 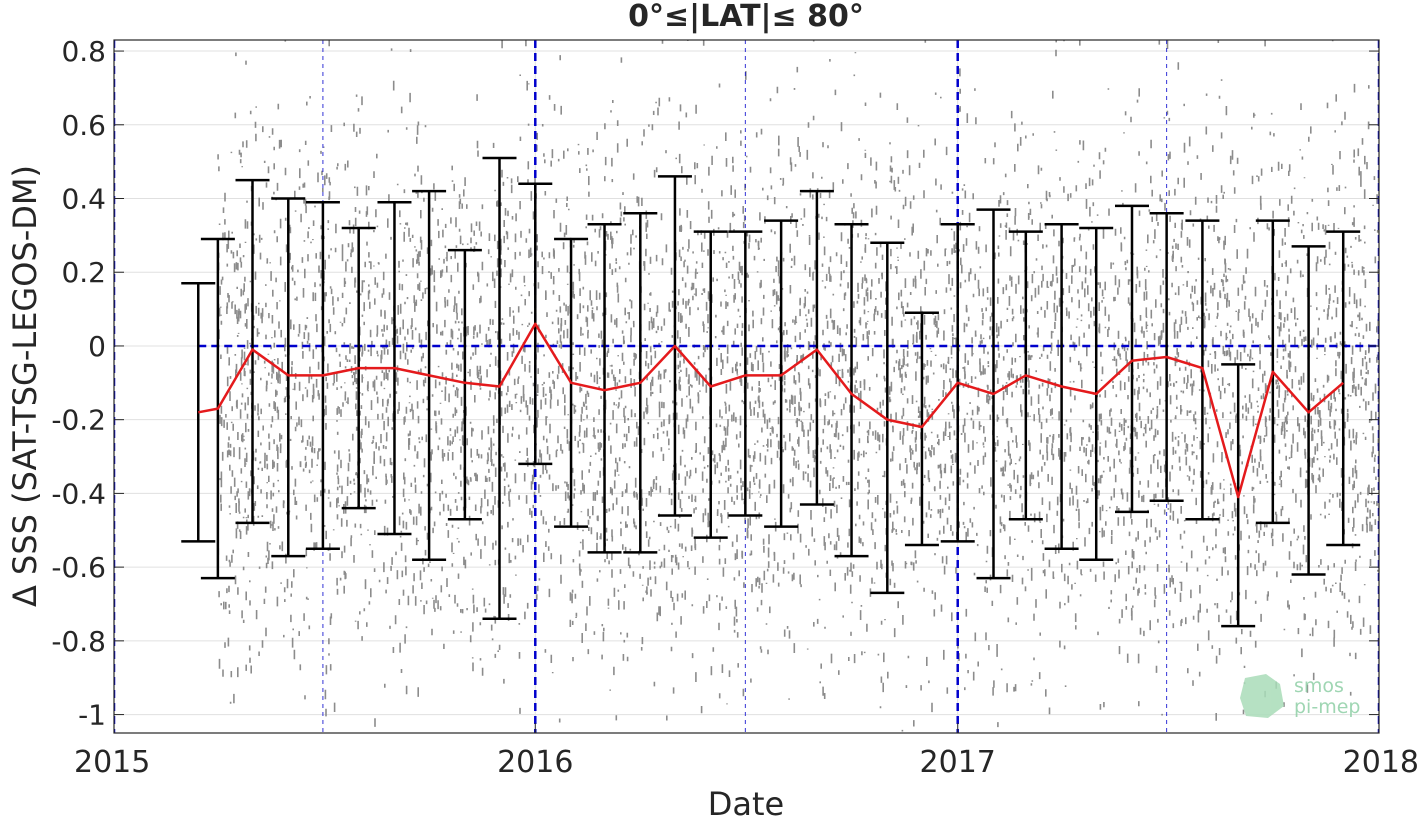 What do you see at coordinates (1319, 686) in the screenshot?
I see `logo-line1: smos` at bounding box center [1319, 686].